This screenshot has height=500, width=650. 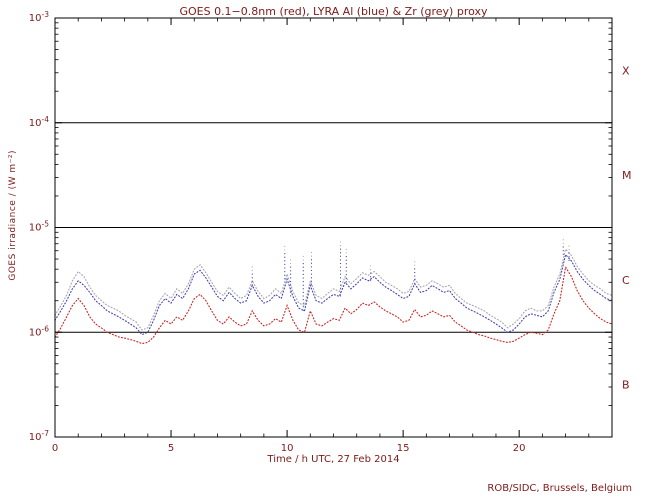 I want to click on x-axis-label: Time / h UTC, 27 Feb 2014, so click(x=333, y=459).